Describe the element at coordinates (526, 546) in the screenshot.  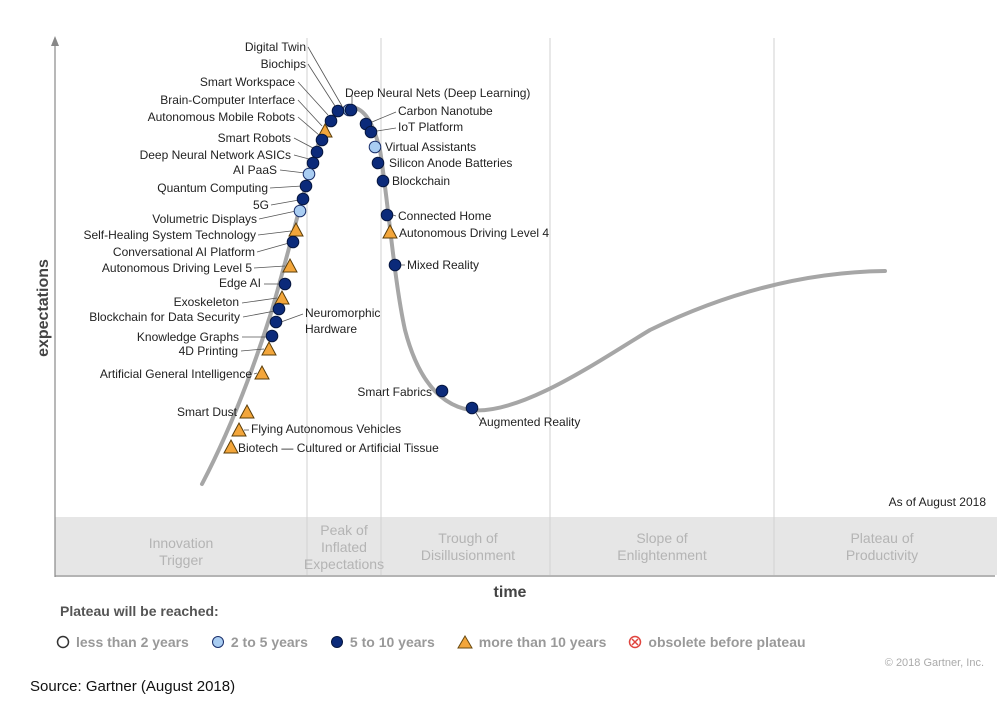
I see `phase-band` at that location.